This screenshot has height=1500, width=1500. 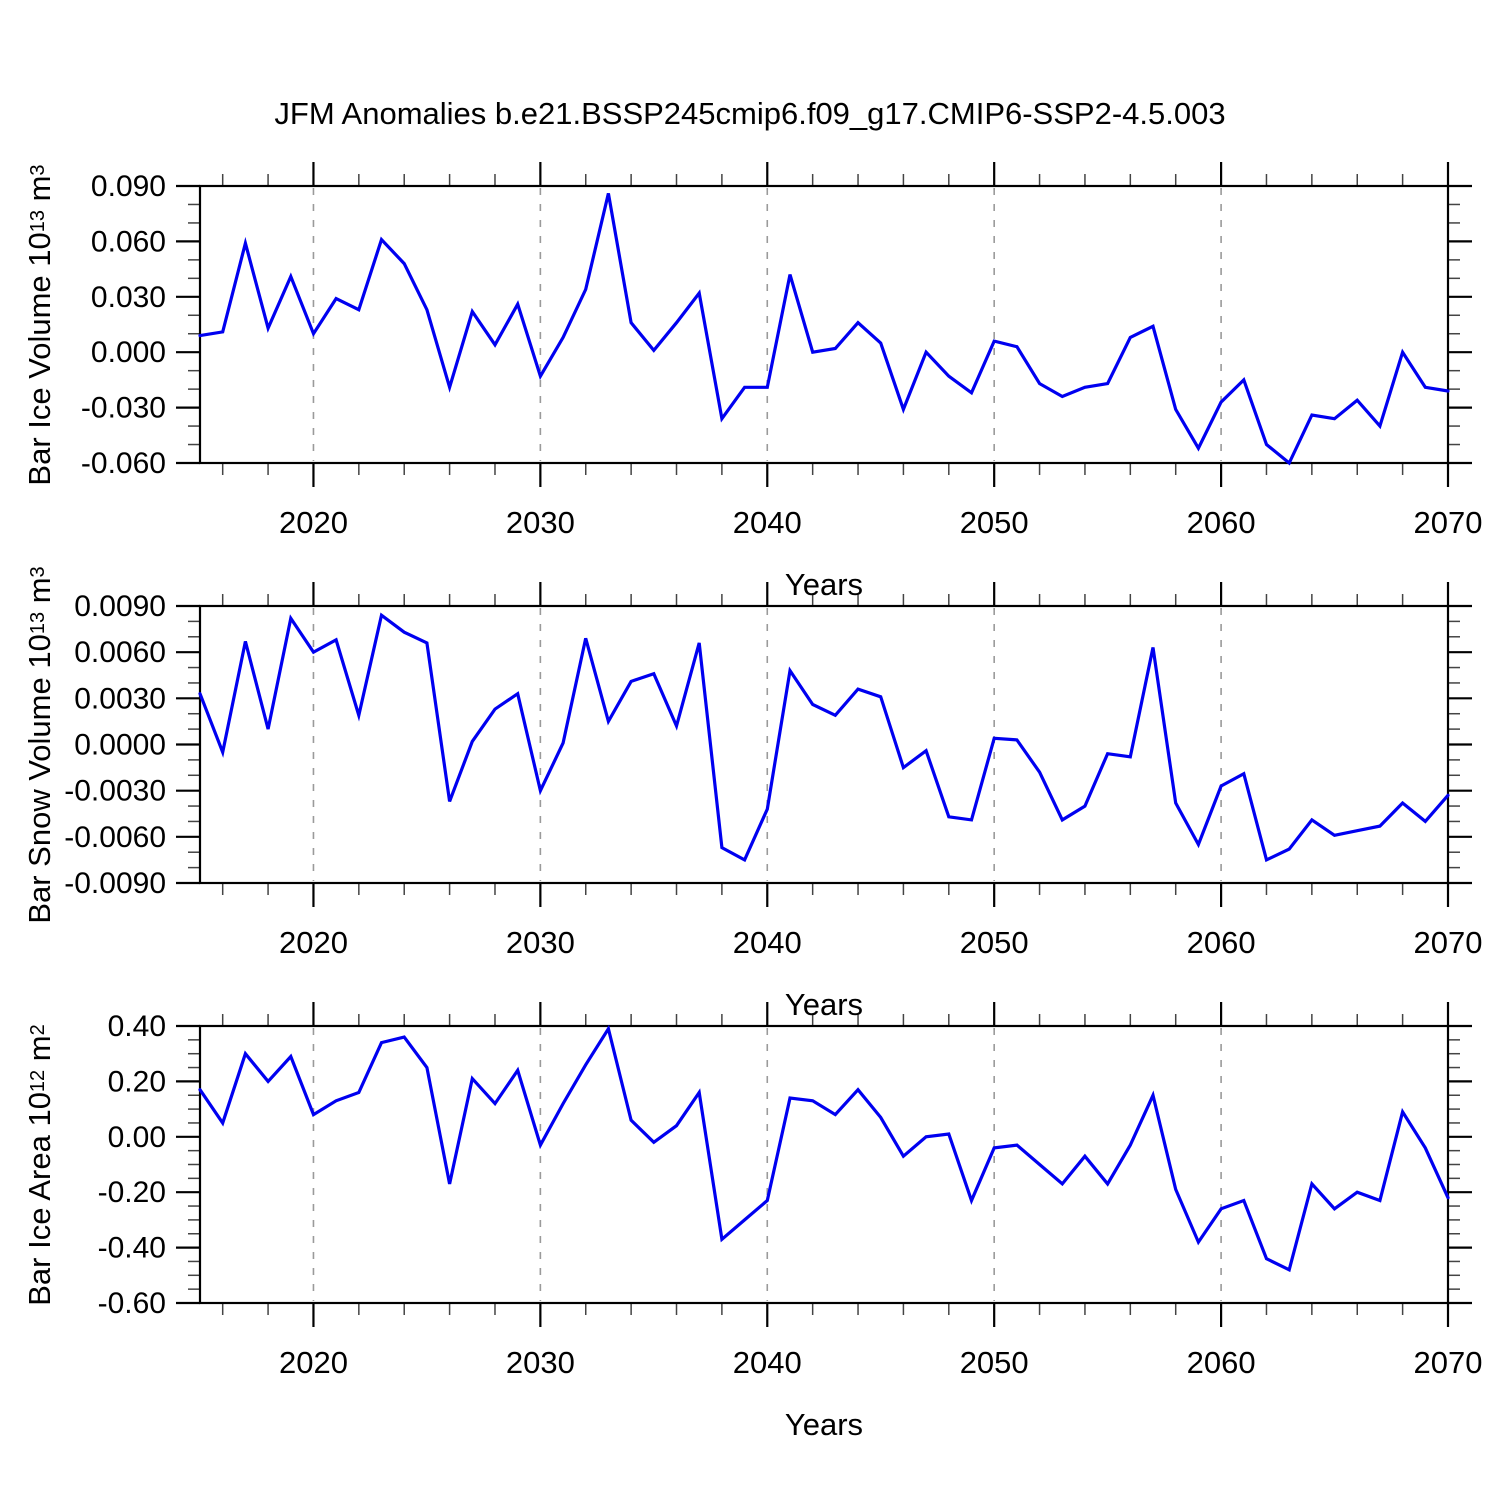 I want to click on y-axis-title-text: Bar Ice Volume 10, so click(x=39, y=358).